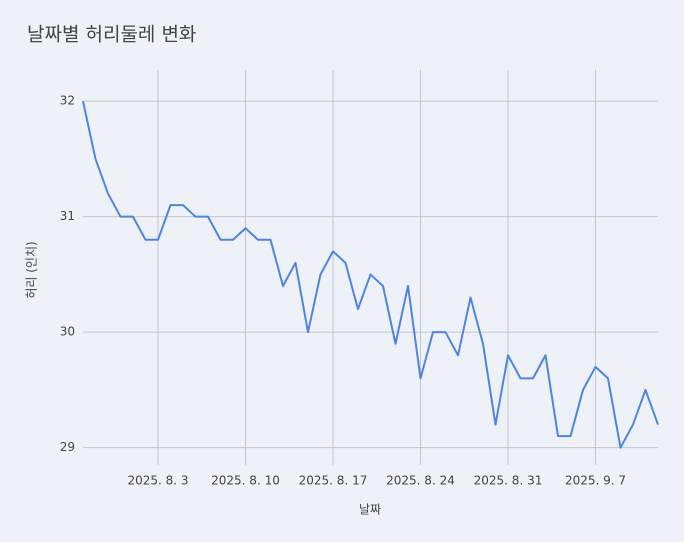 Image resolution: width=684 pixels, height=542 pixels. Describe the element at coordinates (370, 510) in the screenshot. I see `x-axis-title: 날짜` at that location.